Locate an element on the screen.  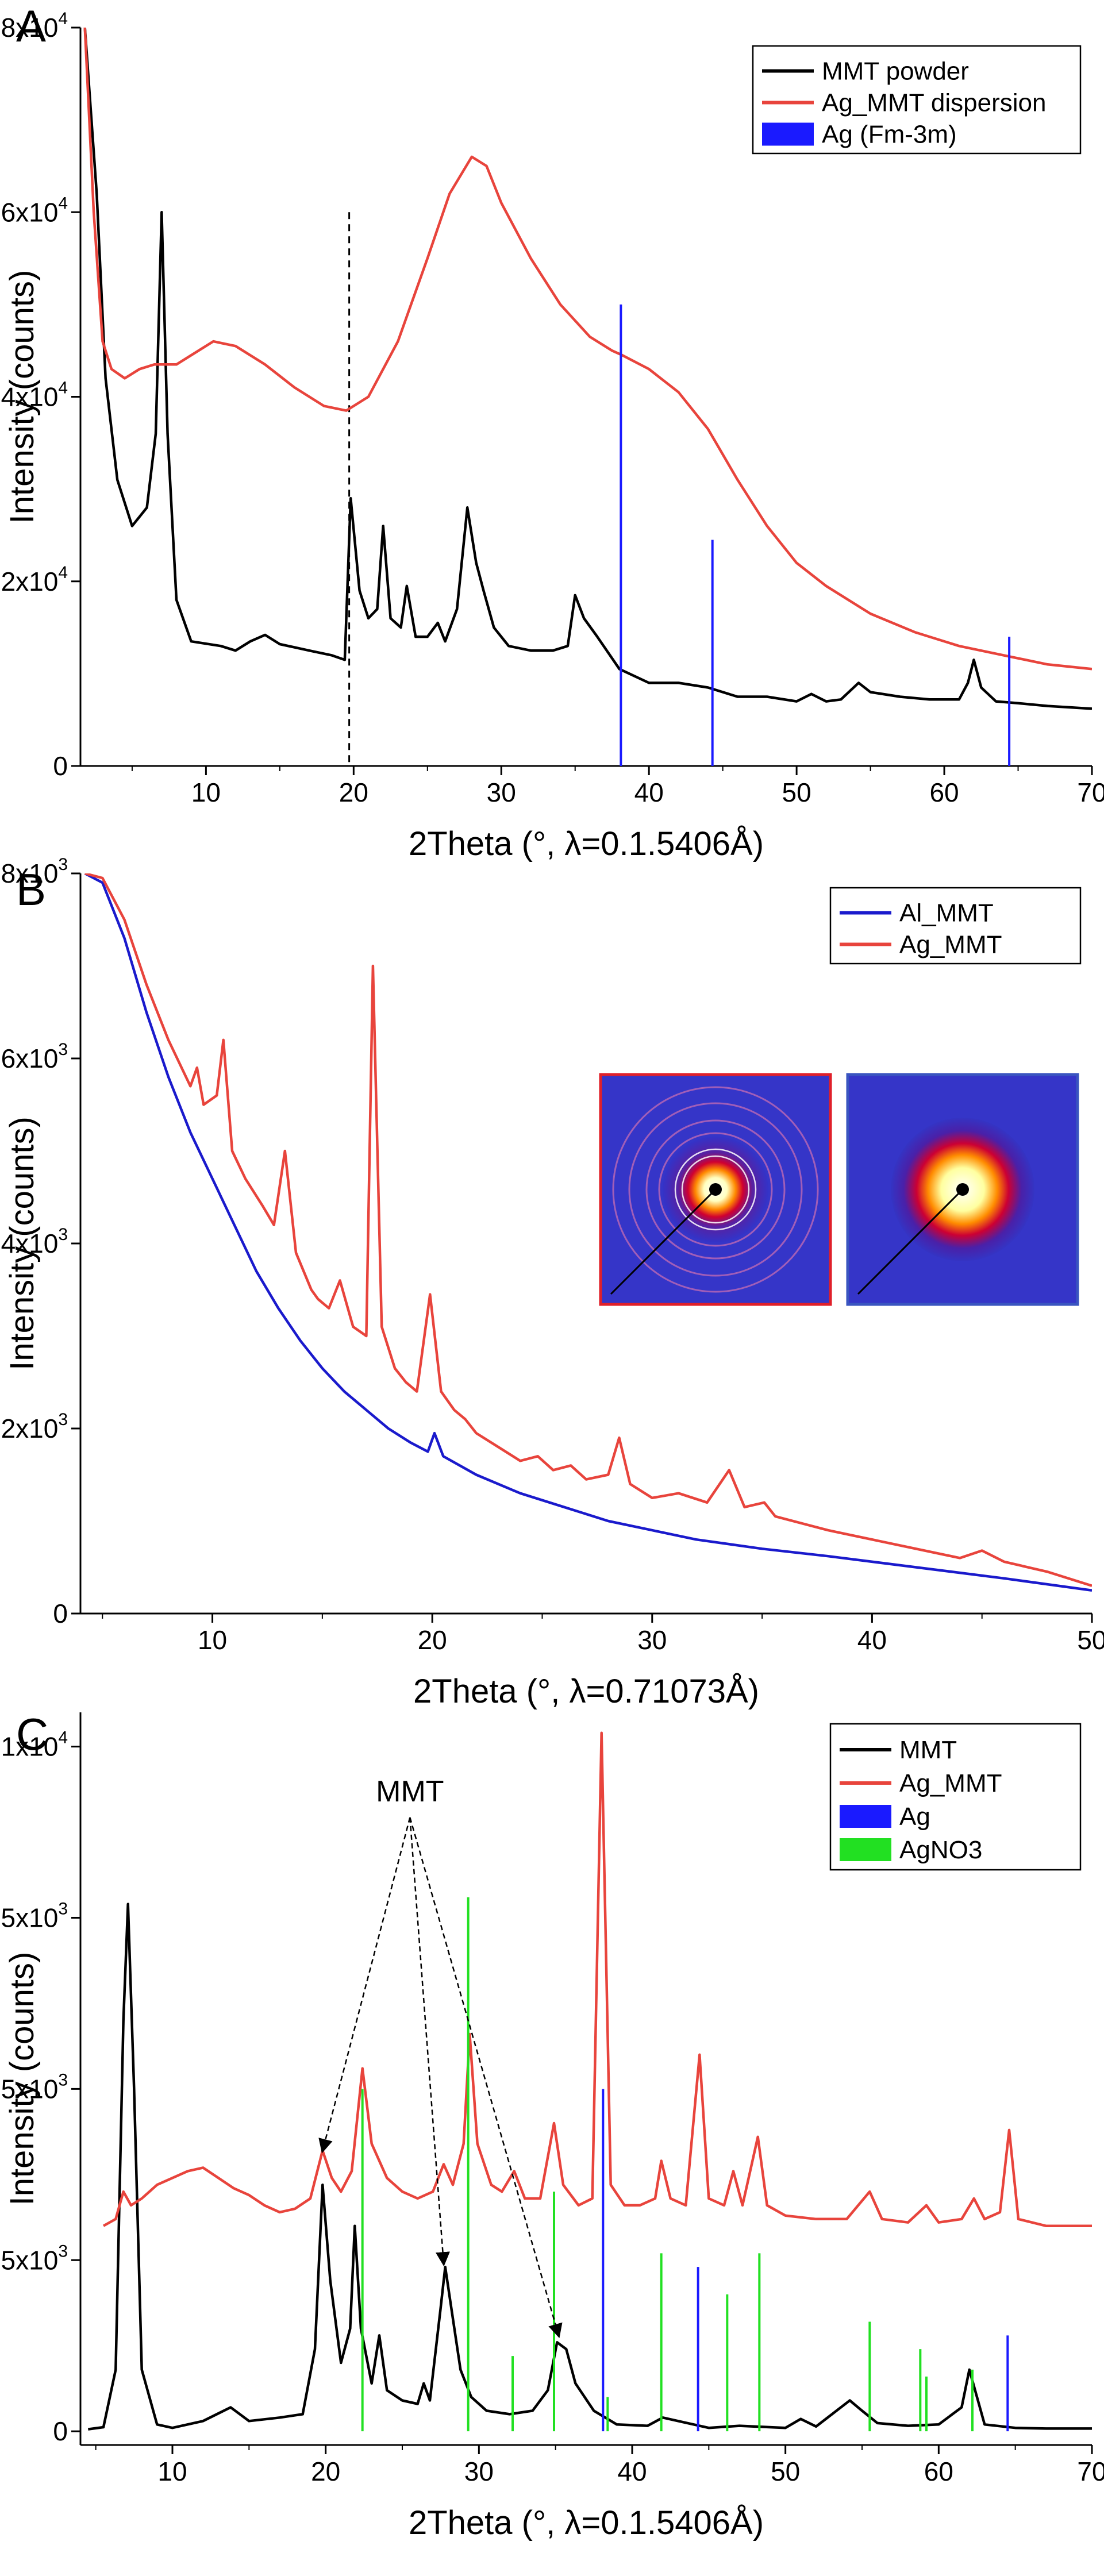
diffraction-ring is located at coordinates (715, 1189).